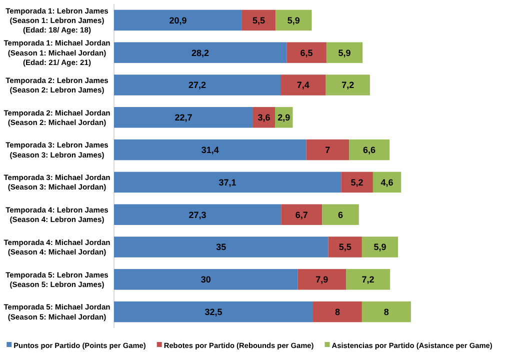  I want to click on data-label: 35, so click(221, 247).